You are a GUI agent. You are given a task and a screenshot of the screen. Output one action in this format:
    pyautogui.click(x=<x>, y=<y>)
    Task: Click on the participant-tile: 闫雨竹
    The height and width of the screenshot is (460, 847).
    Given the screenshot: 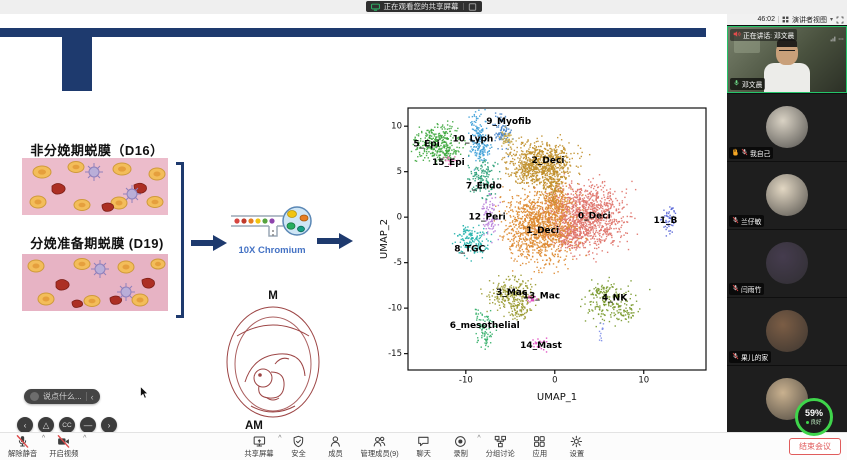 What is the action you would take?
    pyautogui.click(x=787, y=263)
    